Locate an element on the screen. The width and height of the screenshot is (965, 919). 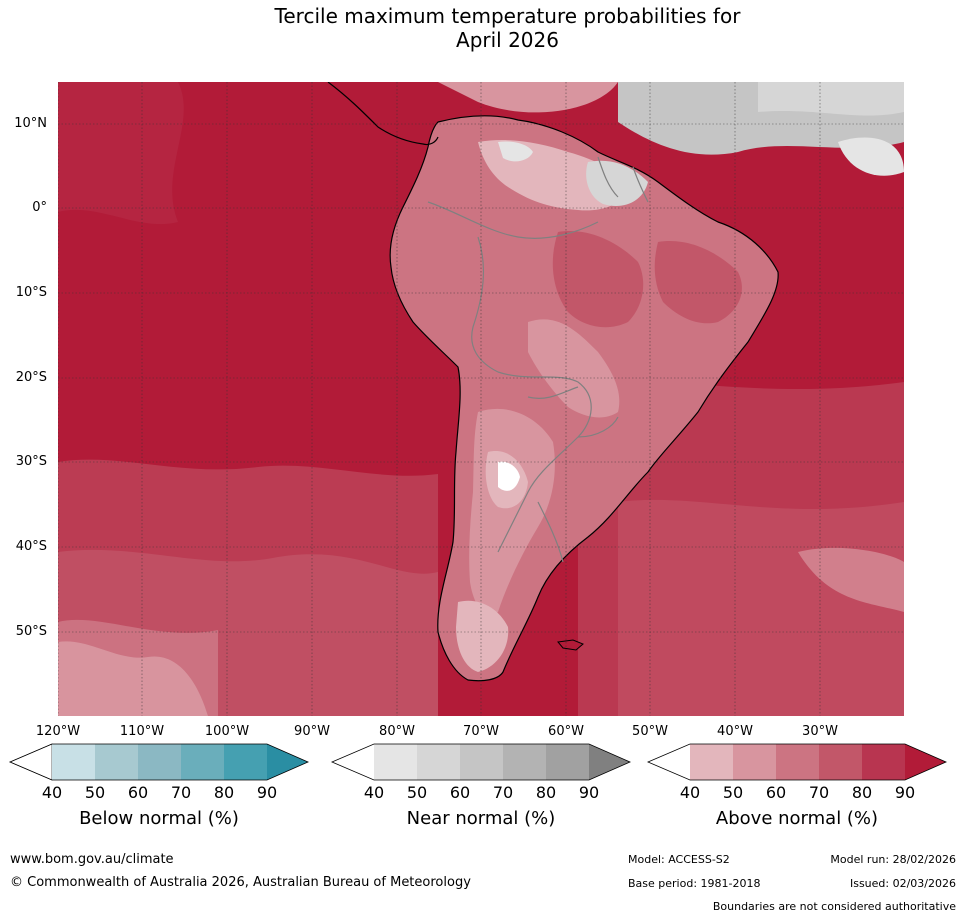
cb0-tick-70: 70 is located at coordinates (181, 792).